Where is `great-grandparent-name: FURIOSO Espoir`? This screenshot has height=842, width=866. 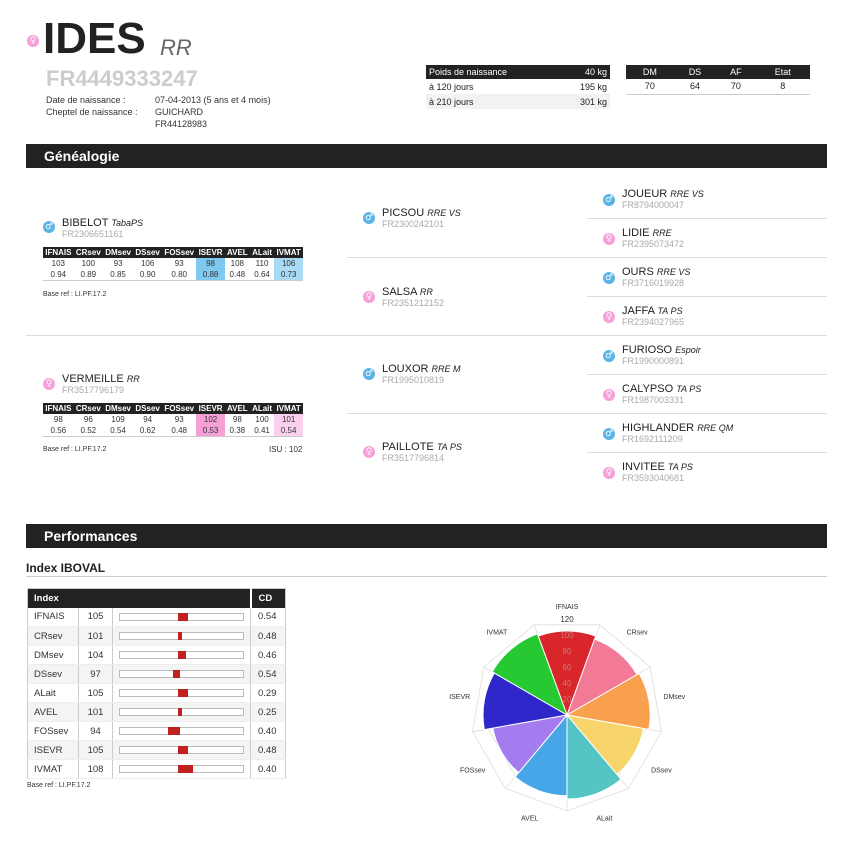 great-grandparent-name: FURIOSO Espoir is located at coordinates (661, 350).